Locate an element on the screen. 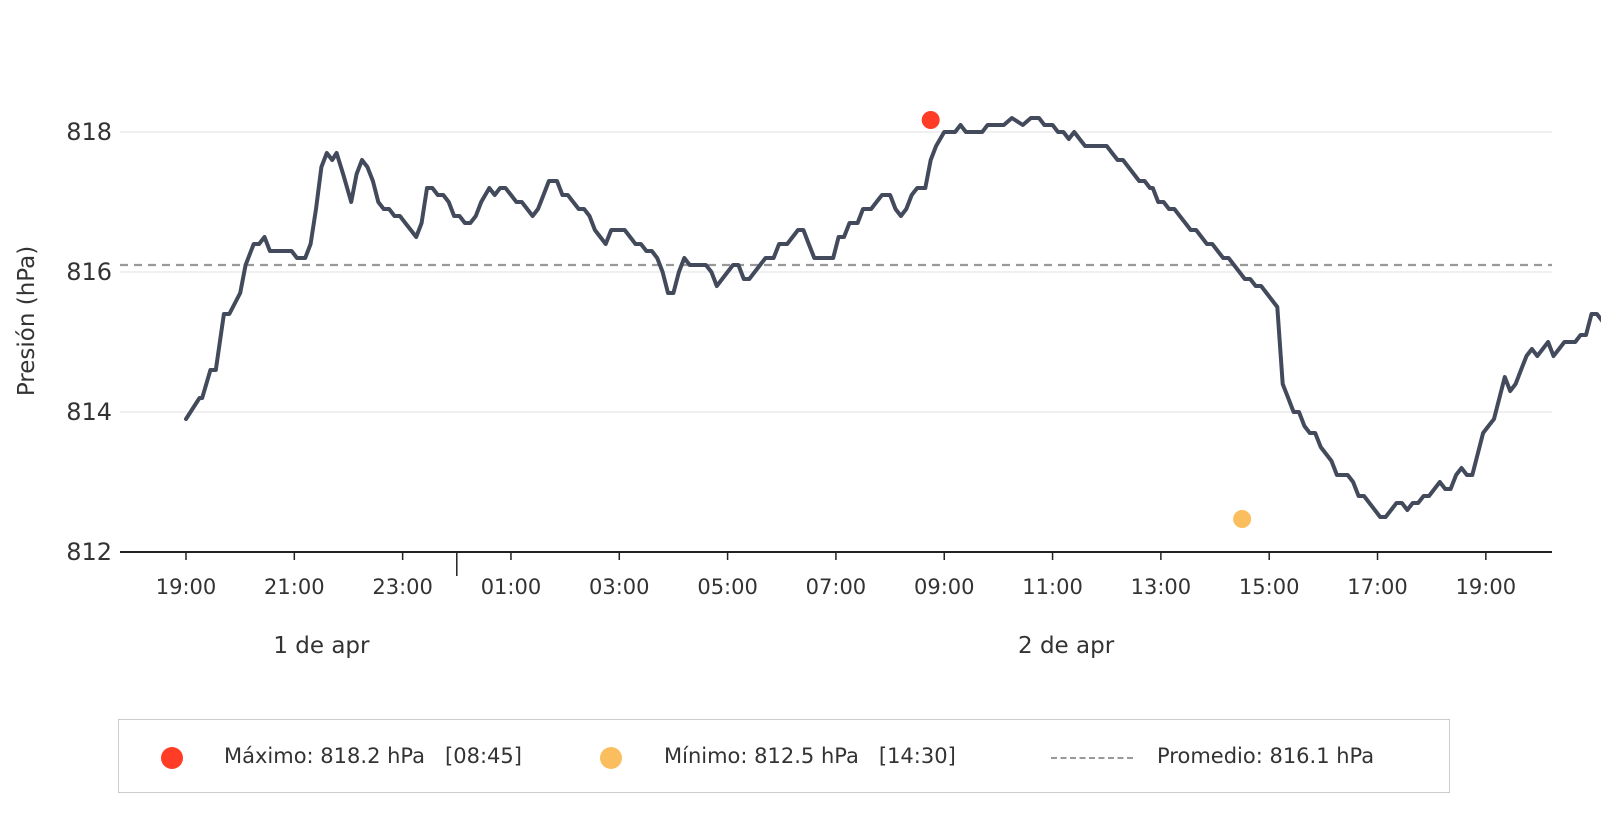 This screenshot has height=828, width=1601. x-tick-label: 07:00 is located at coordinates (836, 587).